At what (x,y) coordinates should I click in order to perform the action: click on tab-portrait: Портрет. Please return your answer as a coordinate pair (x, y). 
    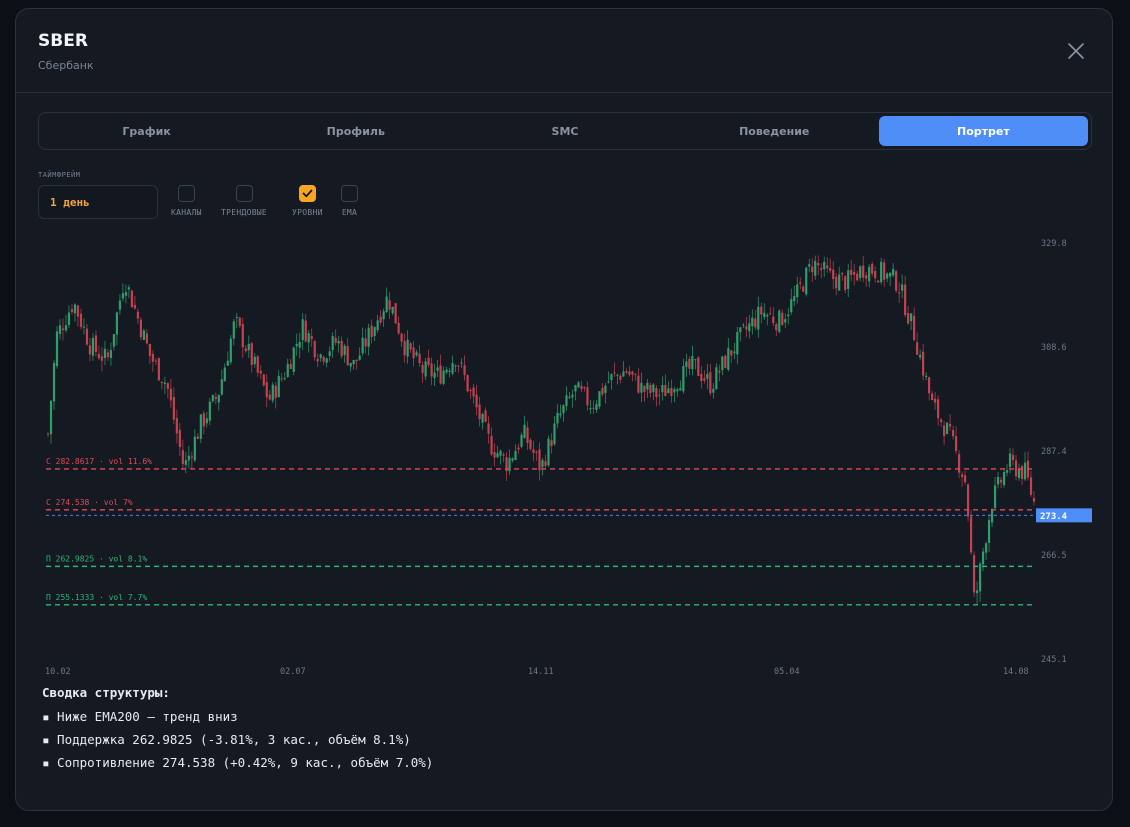
    Looking at the image, I should click on (983, 131).